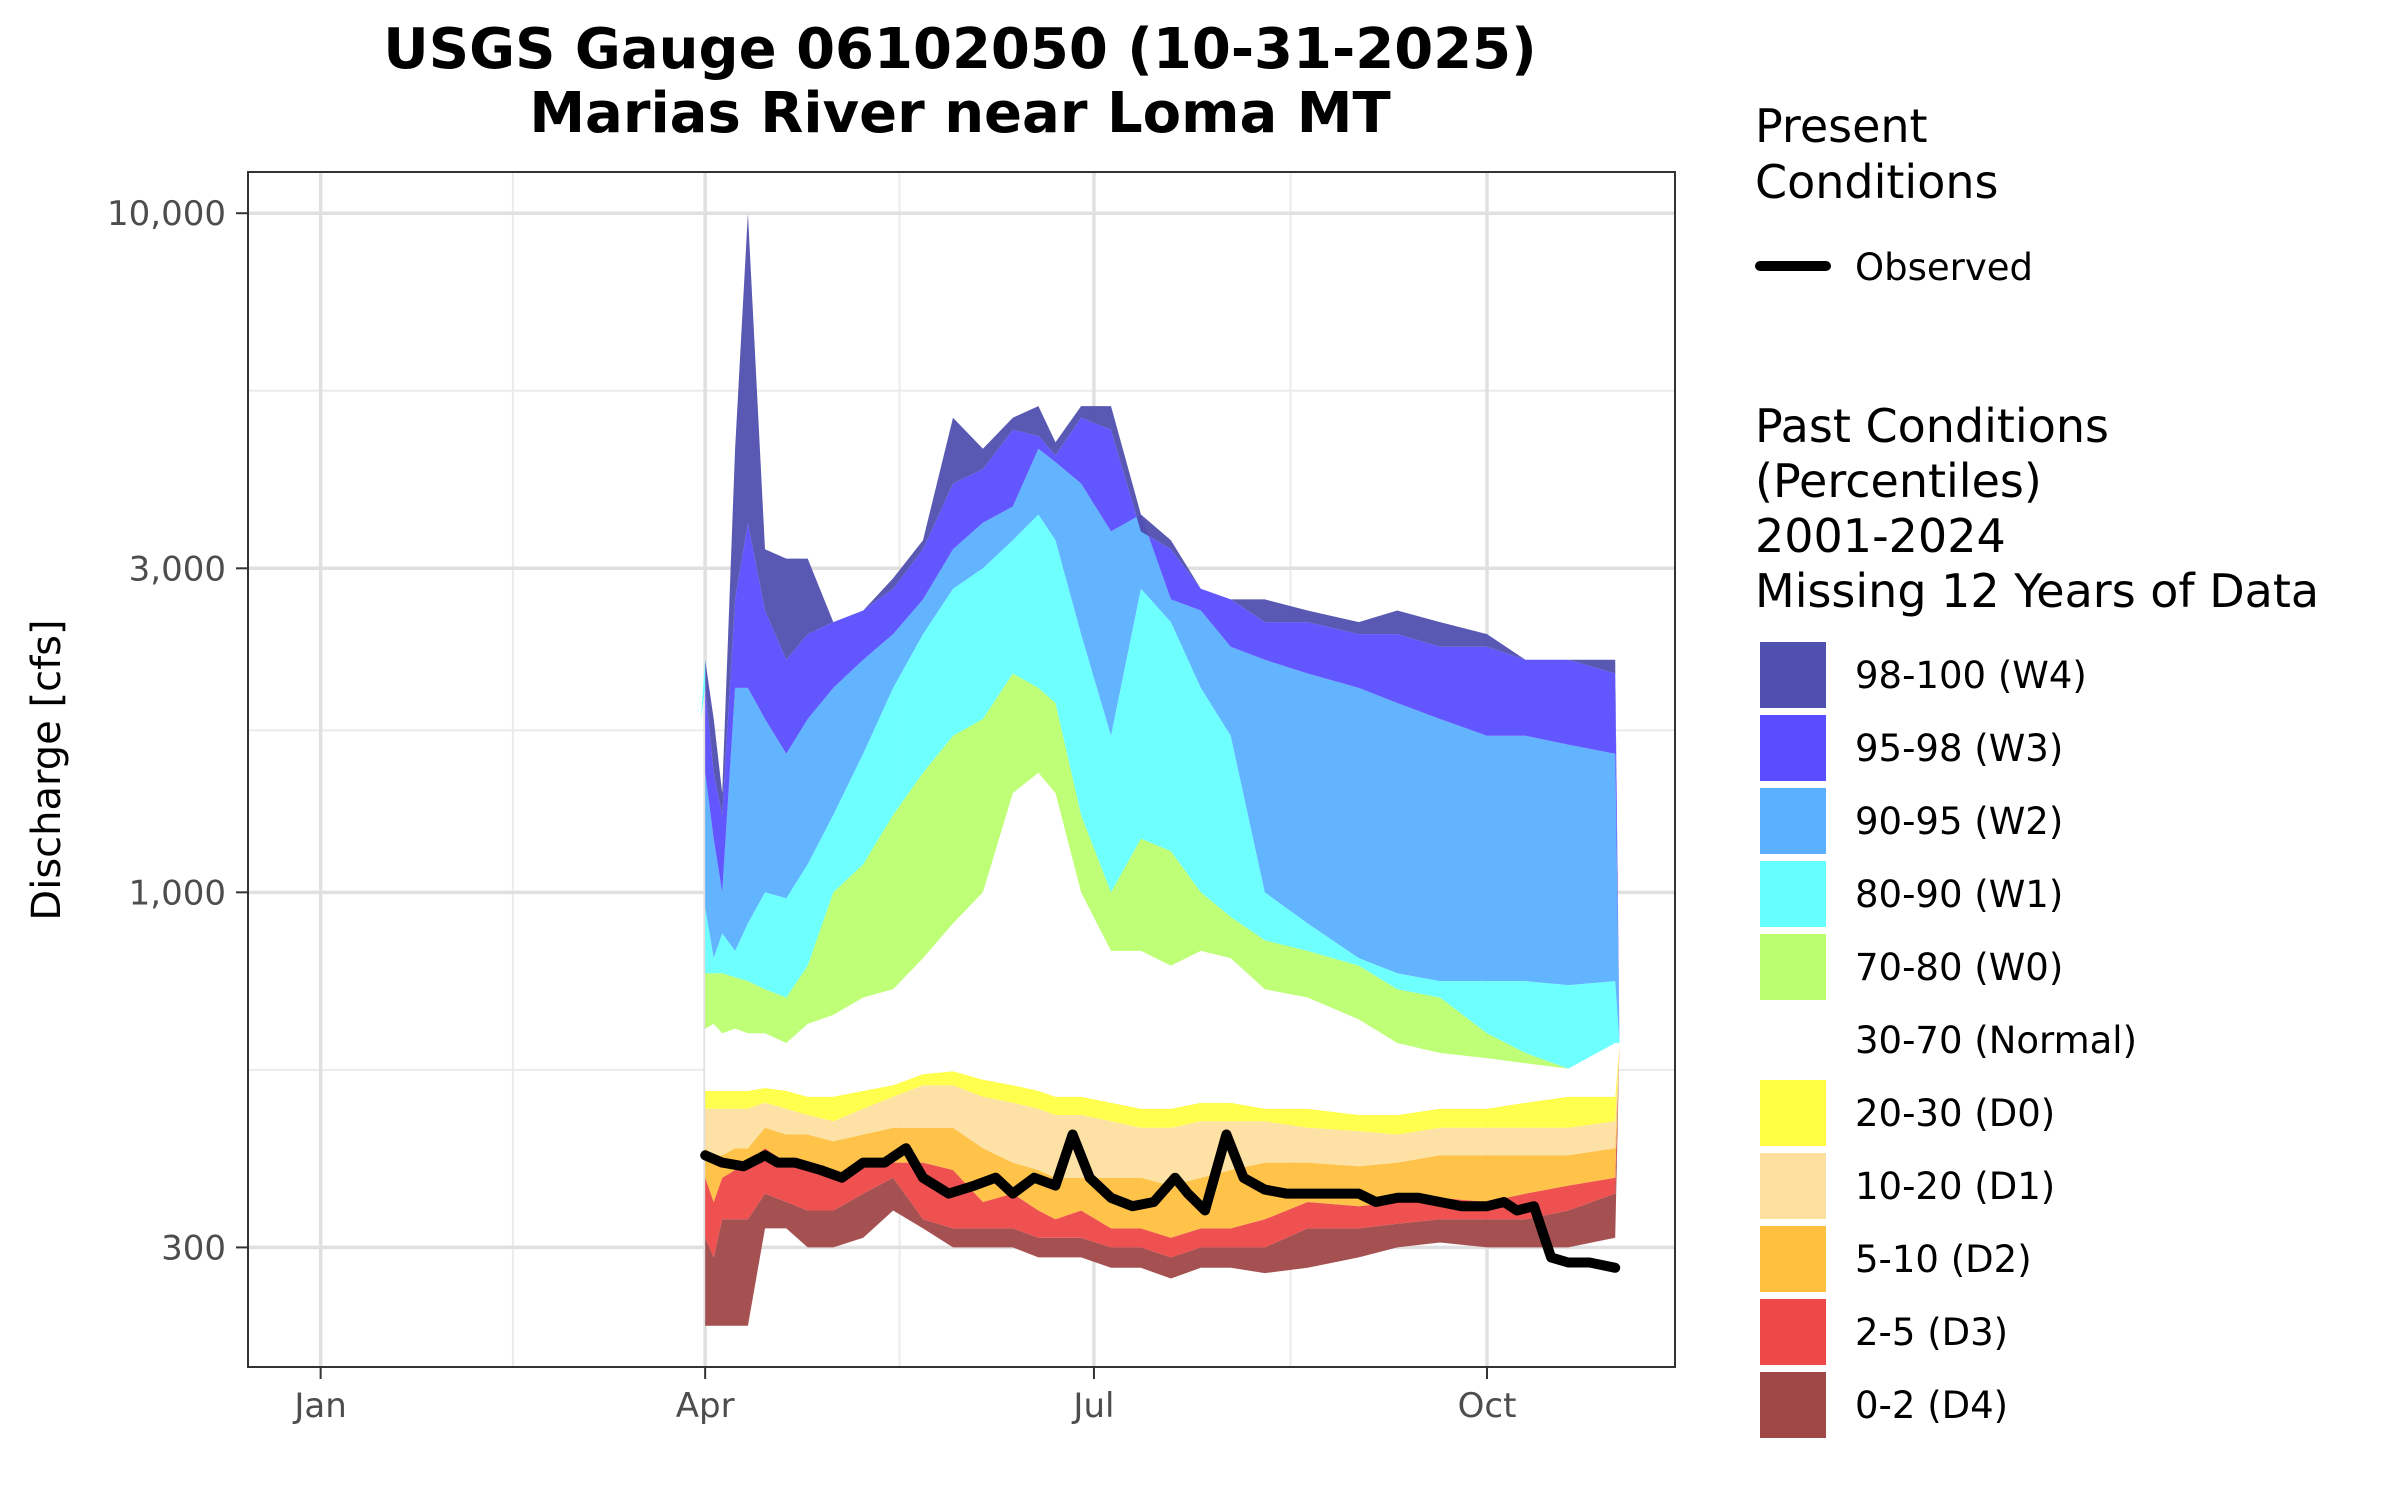  What do you see at coordinates (1931, 1405) in the screenshot?
I see `legend-label-10: 0-2 (D4)` at bounding box center [1931, 1405].